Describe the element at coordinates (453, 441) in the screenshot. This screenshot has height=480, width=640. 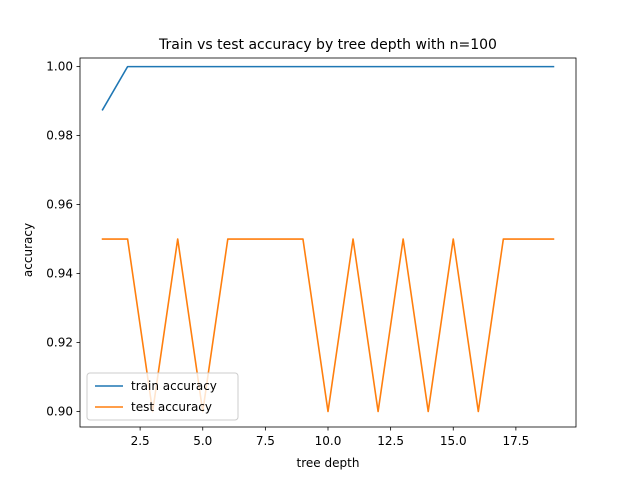
I see `x-tick-label: 15.0` at that location.